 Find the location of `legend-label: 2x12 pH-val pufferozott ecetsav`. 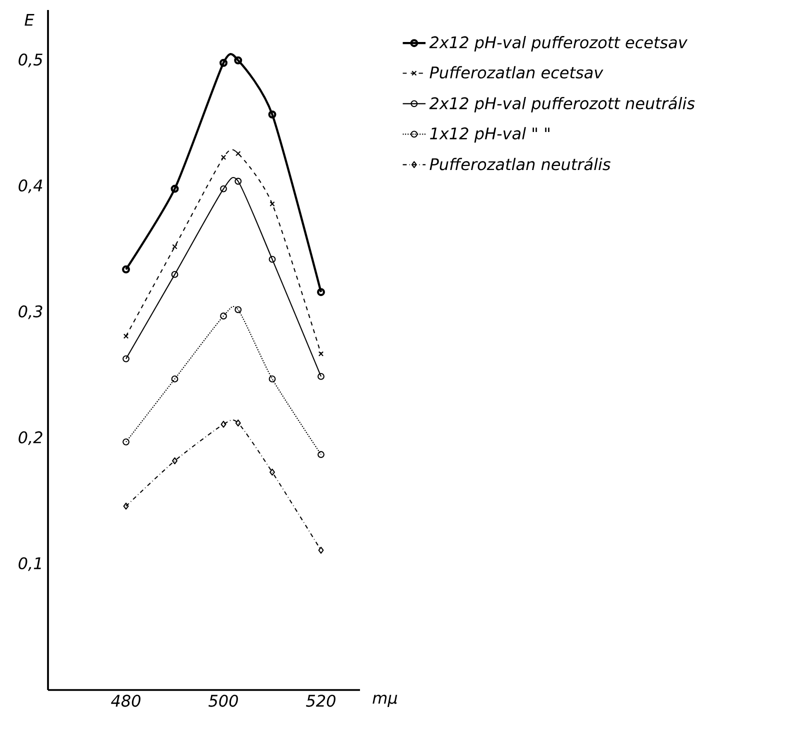

legend-label: 2x12 pH-val pufferozott ecetsav is located at coordinates (558, 44).